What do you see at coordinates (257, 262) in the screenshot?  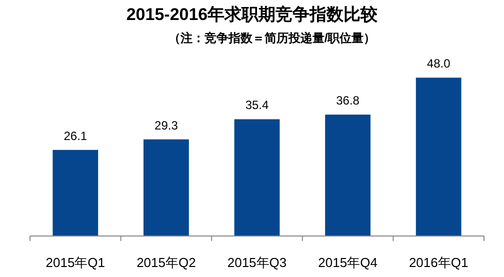 I see `x-tick-label: 2015年Q3` at bounding box center [257, 262].